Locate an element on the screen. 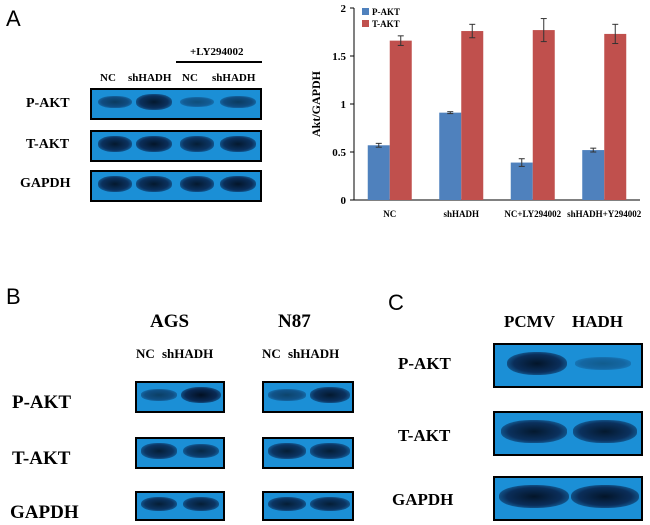 The image size is (650, 525). y-axis-label: Akt/GAPDH is located at coordinates (316, 103).